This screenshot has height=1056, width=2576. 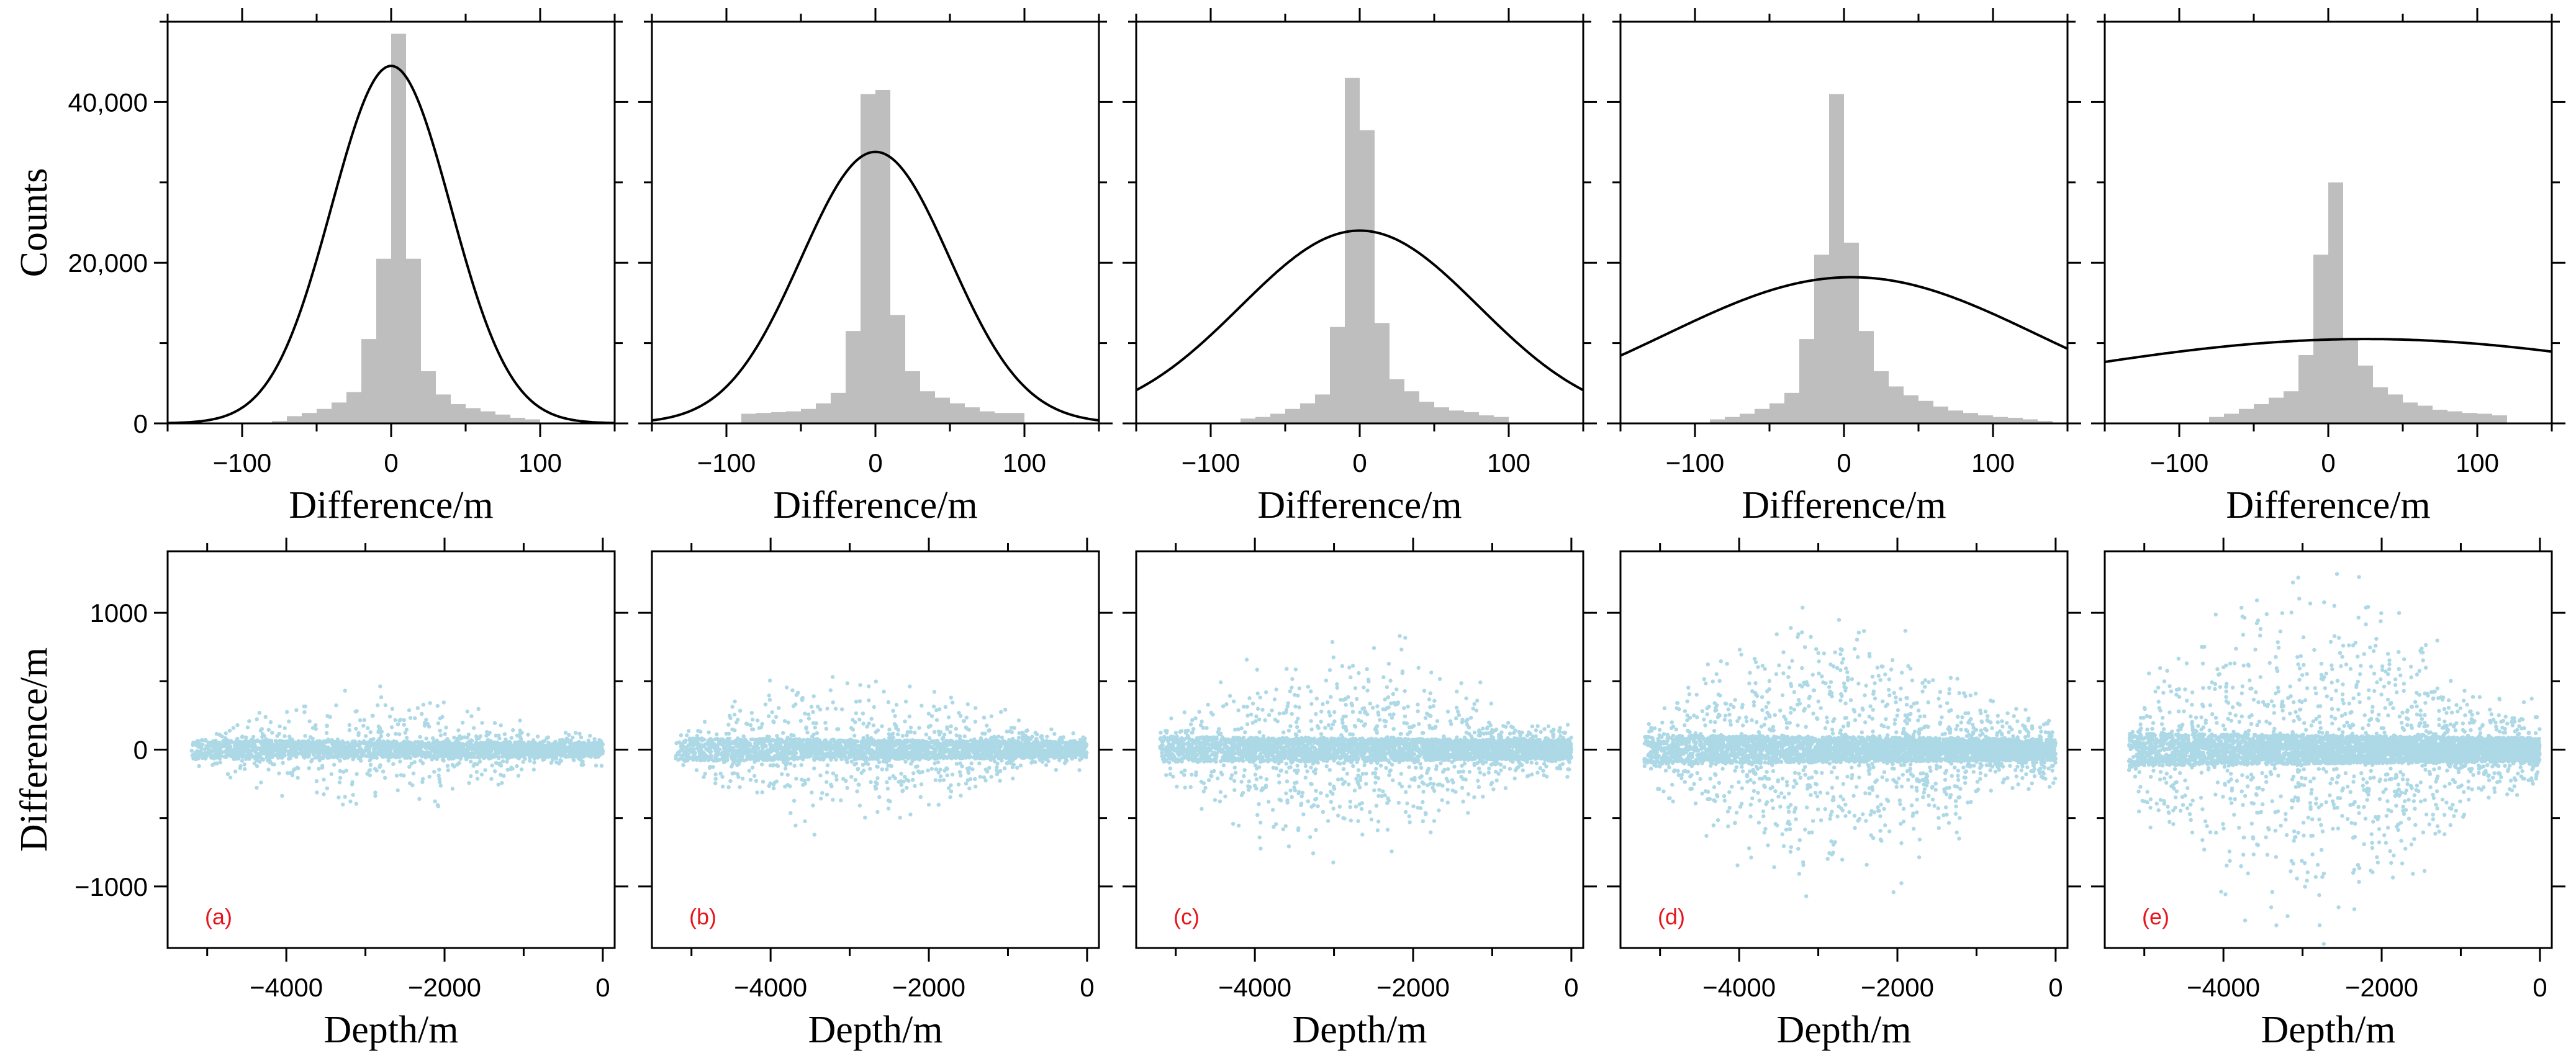 What do you see at coordinates (1844, 505) in the screenshot?
I see `x-axis-title: Difference/m` at bounding box center [1844, 505].